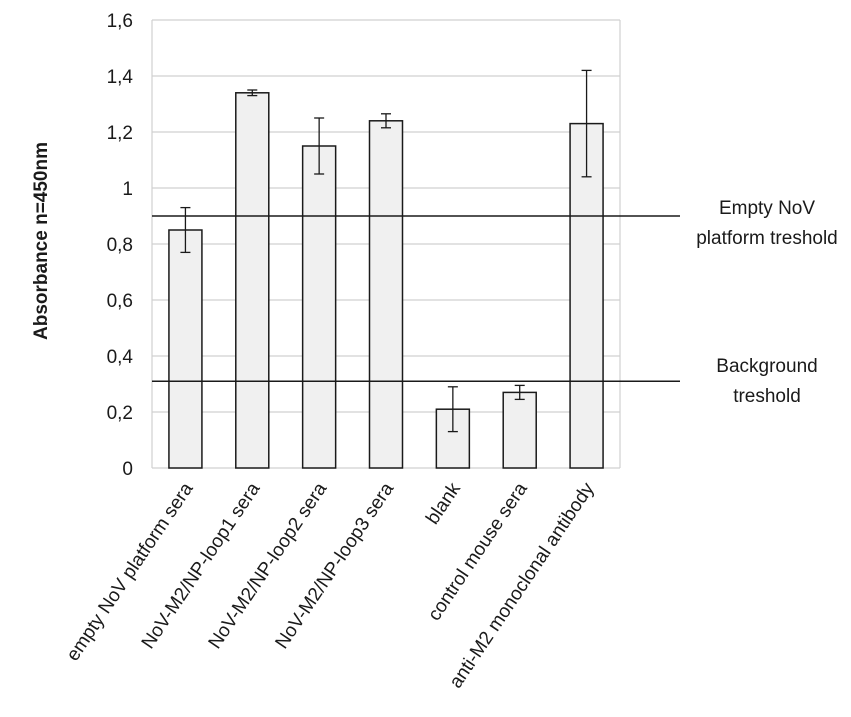  I want to click on threshold-label: treshold, so click(767, 396).